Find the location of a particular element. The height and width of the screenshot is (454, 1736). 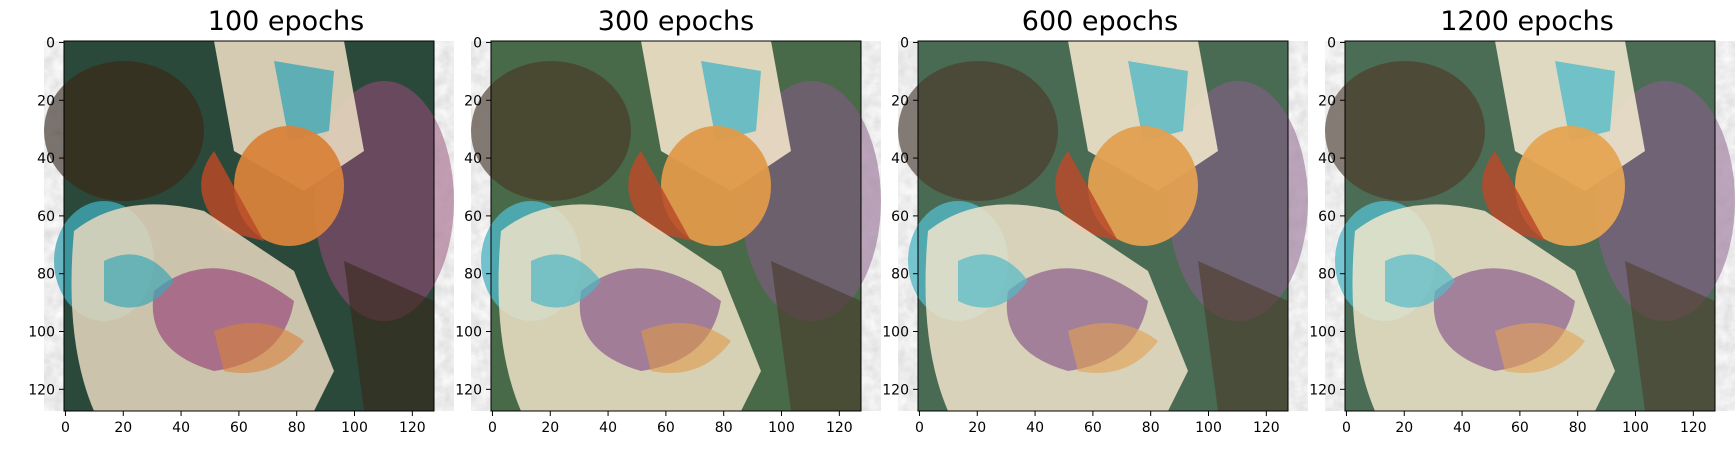

panel-title: 100 epochs is located at coordinates (286, 21).